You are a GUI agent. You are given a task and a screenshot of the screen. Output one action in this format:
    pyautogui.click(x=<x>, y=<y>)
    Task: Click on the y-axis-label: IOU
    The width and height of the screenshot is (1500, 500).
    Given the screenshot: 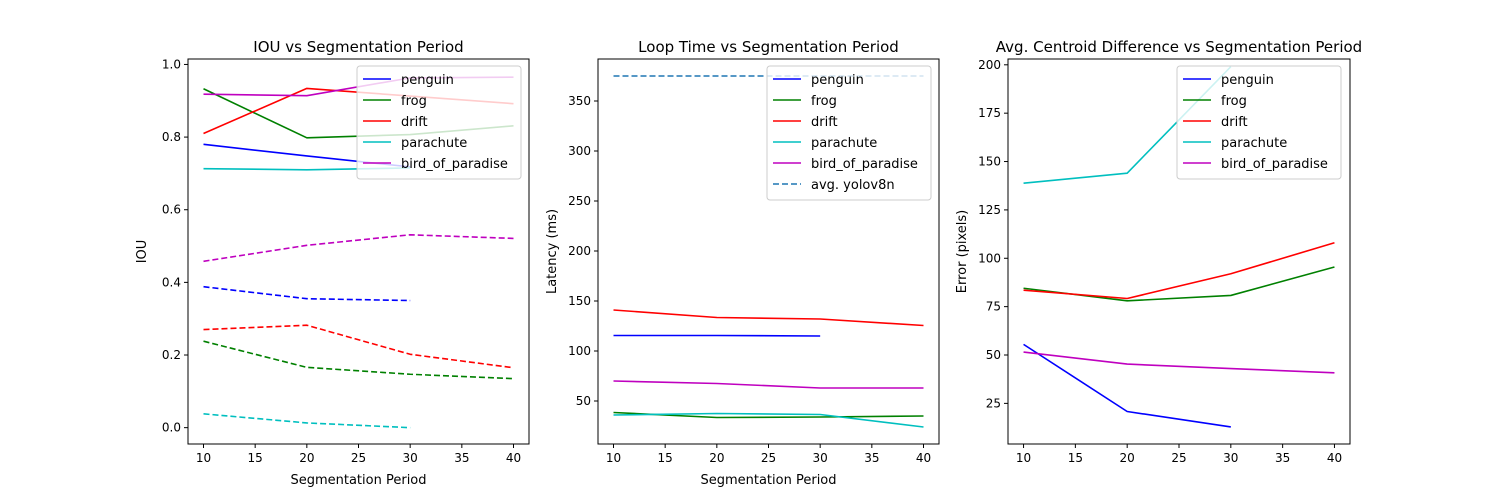 What is the action you would take?
    pyautogui.click(x=142, y=252)
    